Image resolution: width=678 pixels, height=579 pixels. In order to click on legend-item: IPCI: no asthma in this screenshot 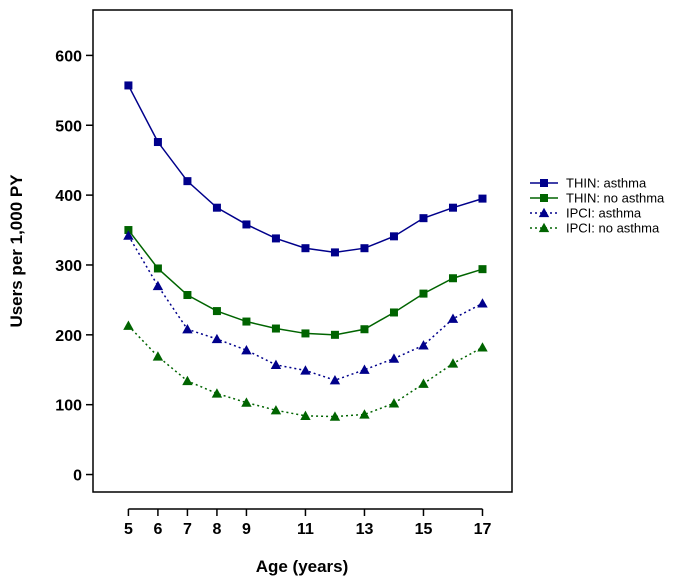, I will do `click(595, 228)`.